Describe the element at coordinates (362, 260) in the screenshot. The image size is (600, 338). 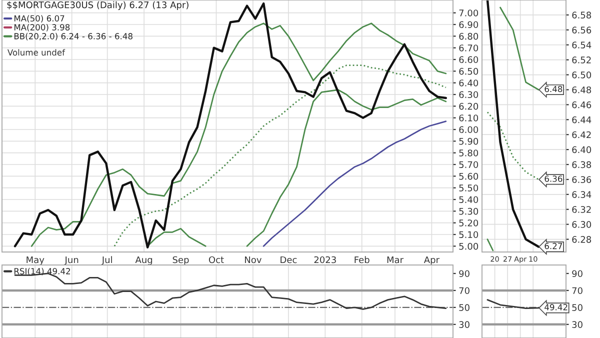
I see `x-tick-label: Feb` at that location.